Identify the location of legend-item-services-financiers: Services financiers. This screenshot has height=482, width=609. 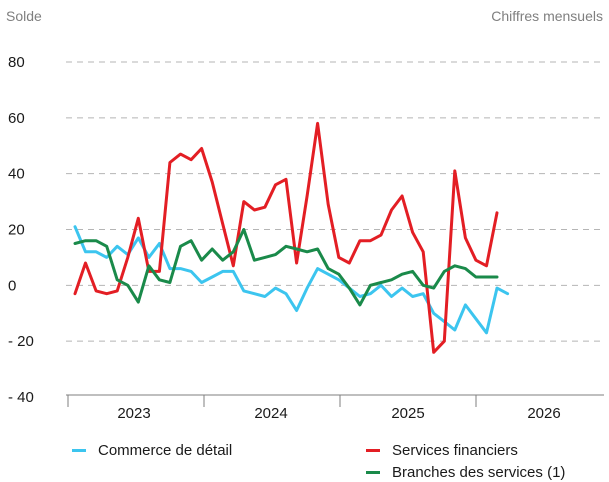
(442, 450).